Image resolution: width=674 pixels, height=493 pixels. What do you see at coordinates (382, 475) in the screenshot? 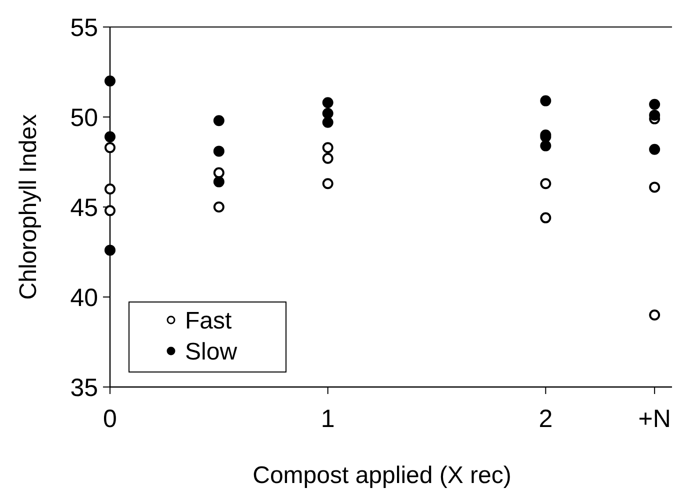
I see `x-axis-title: Compost applied (X rec)` at bounding box center [382, 475].